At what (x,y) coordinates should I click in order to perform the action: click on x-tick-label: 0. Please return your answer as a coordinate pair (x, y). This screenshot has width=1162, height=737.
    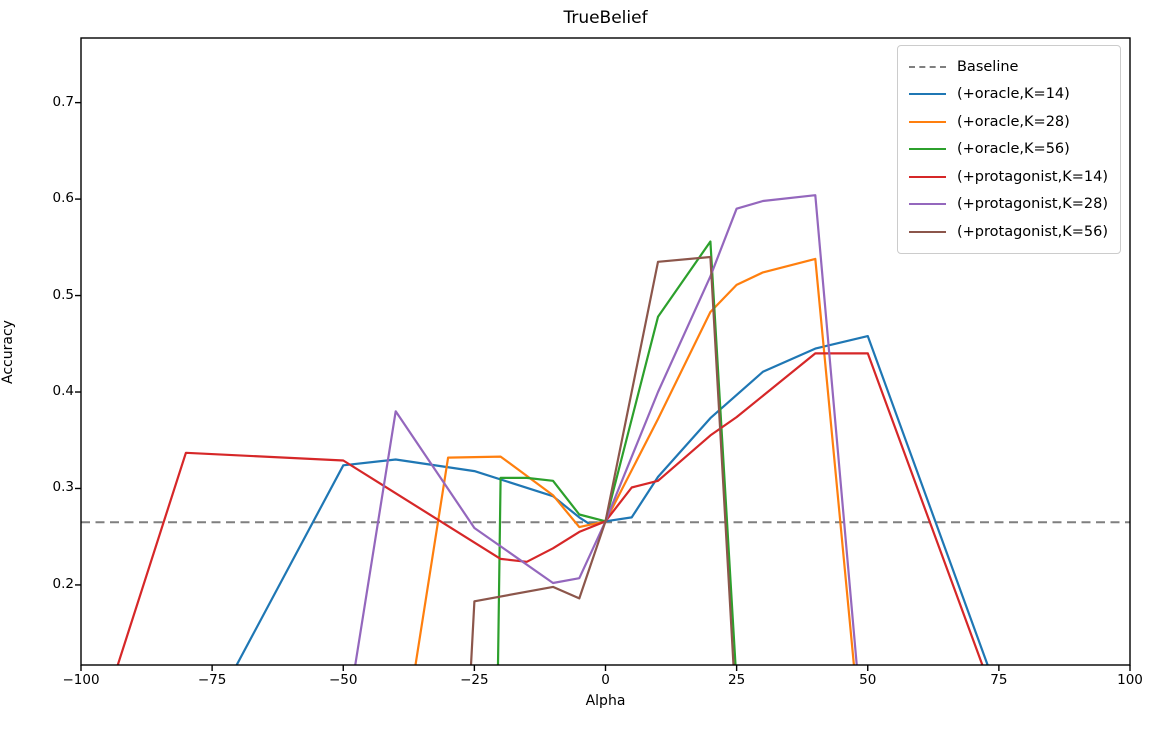
    Looking at the image, I should click on (605, 680).